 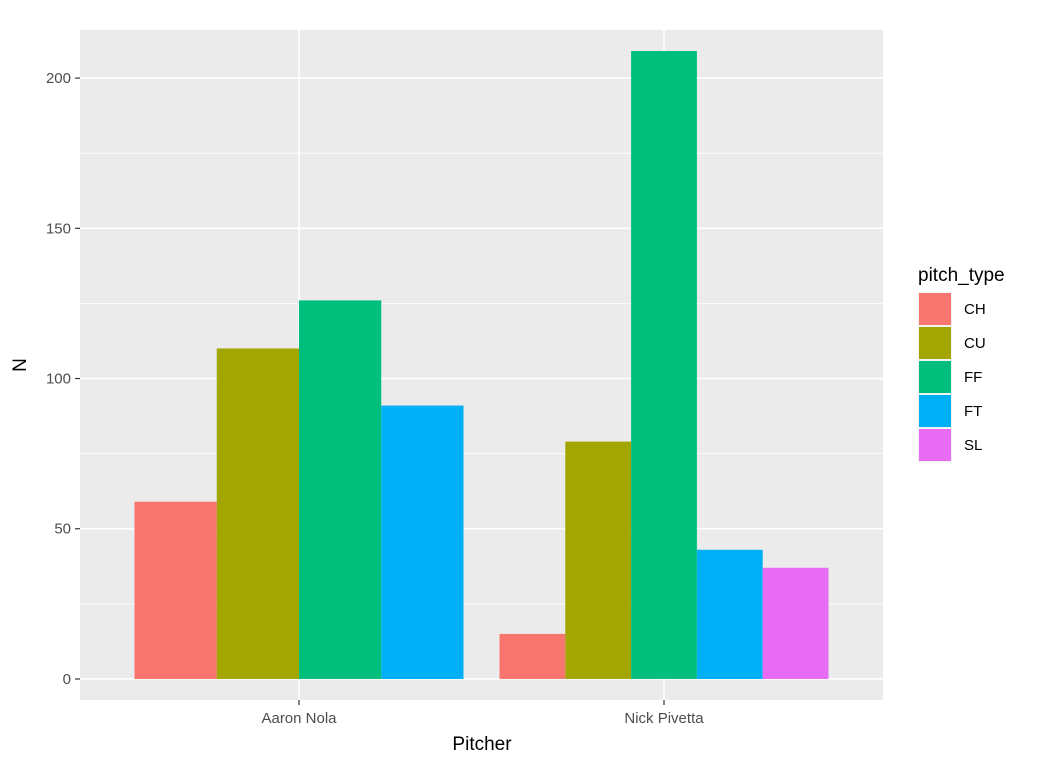 What do you see at coordinates (973, 445) in the screenshot?
I see `legend-label-sl: SL` at bounding box center [973, 445].